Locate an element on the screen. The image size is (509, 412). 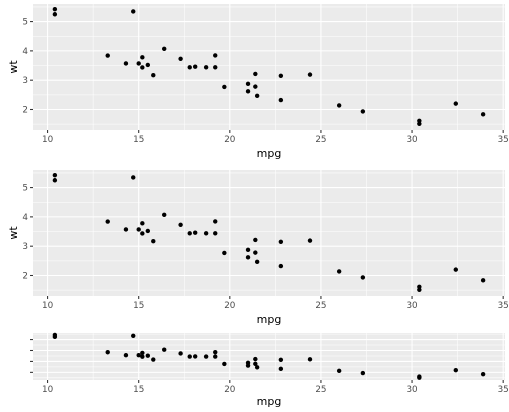
x-tick-label: 10 is located at coordinates (48, 306).